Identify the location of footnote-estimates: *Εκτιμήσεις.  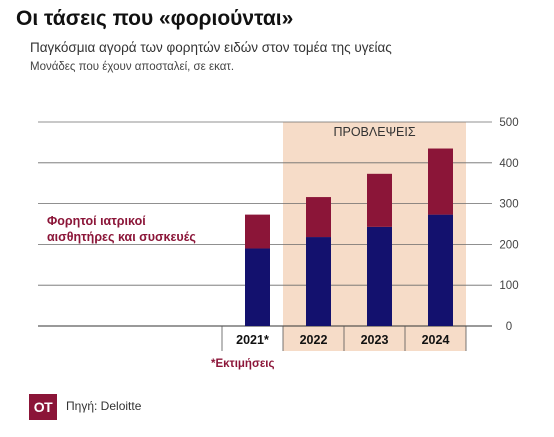
(243, 364).